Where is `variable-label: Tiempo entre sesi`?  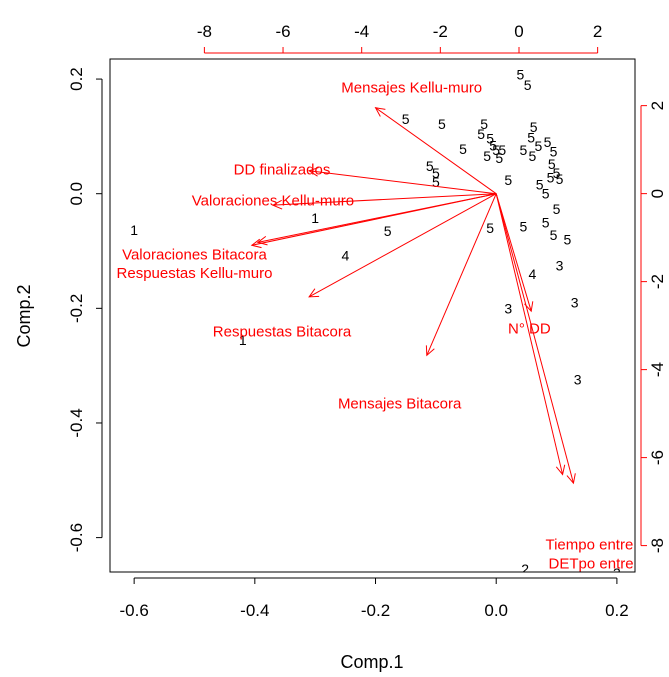 variable-label: Tiempo entre sesi is located at coordinates (604, 544).